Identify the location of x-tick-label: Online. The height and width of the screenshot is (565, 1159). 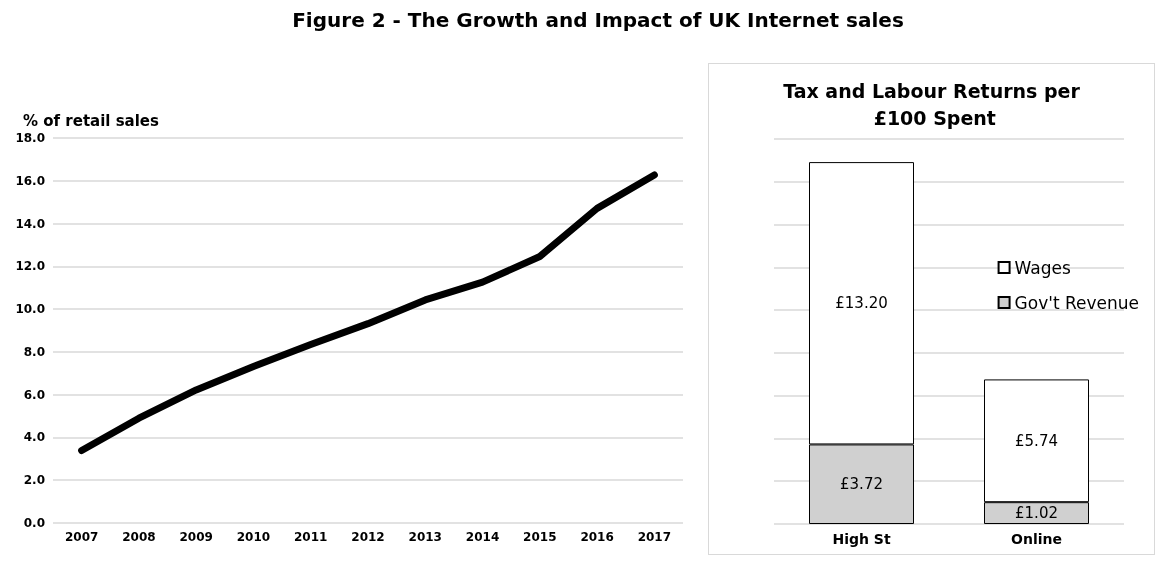
(1036, 539).